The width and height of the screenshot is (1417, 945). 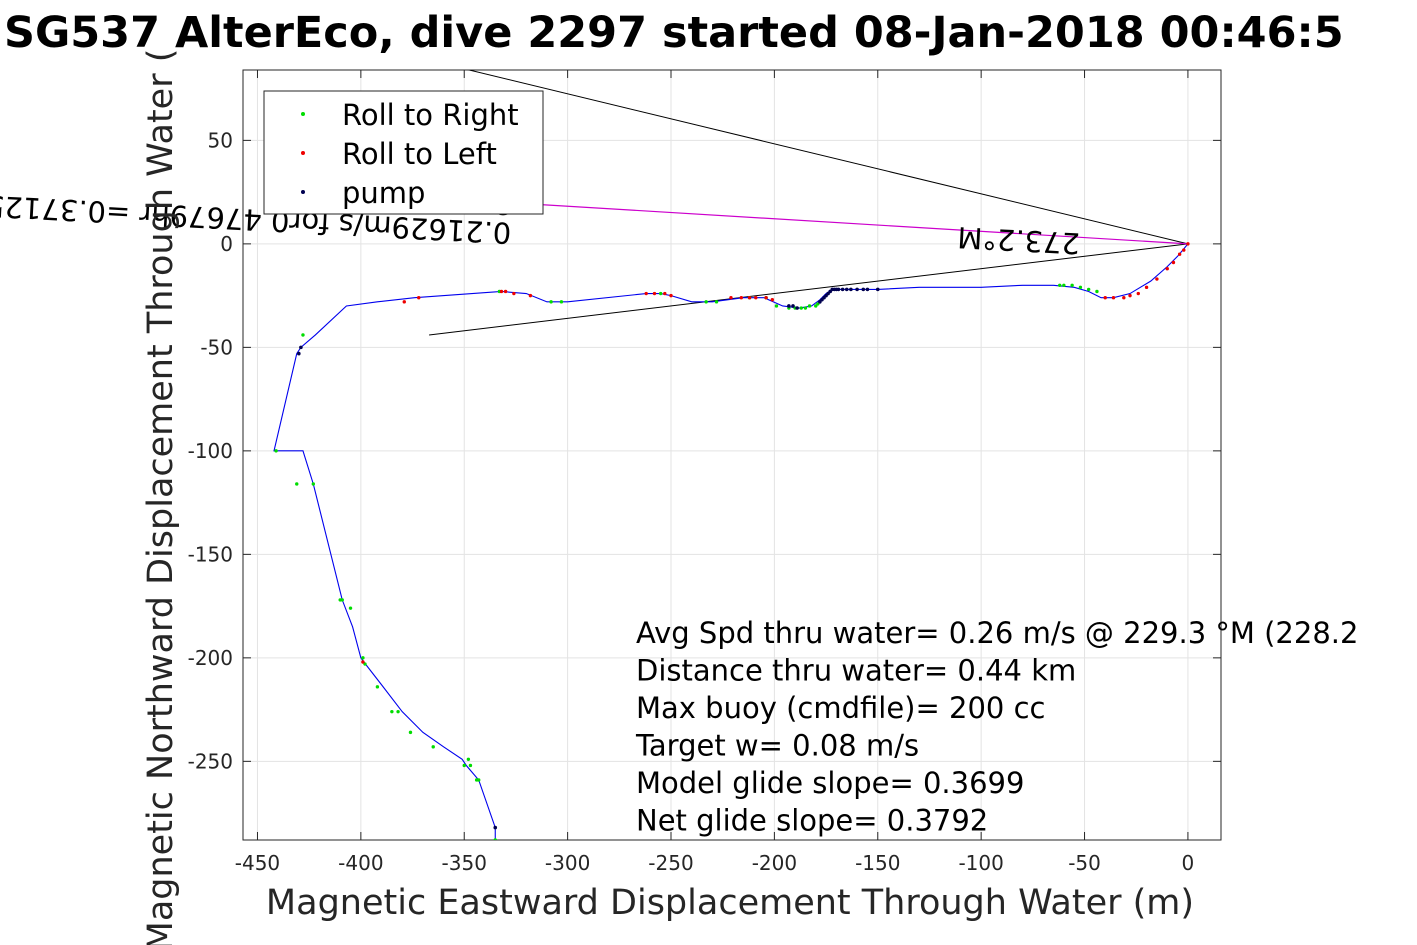 I want to click on legend: Roll to Right Roll to Left pump, so click(x=403, y=152).